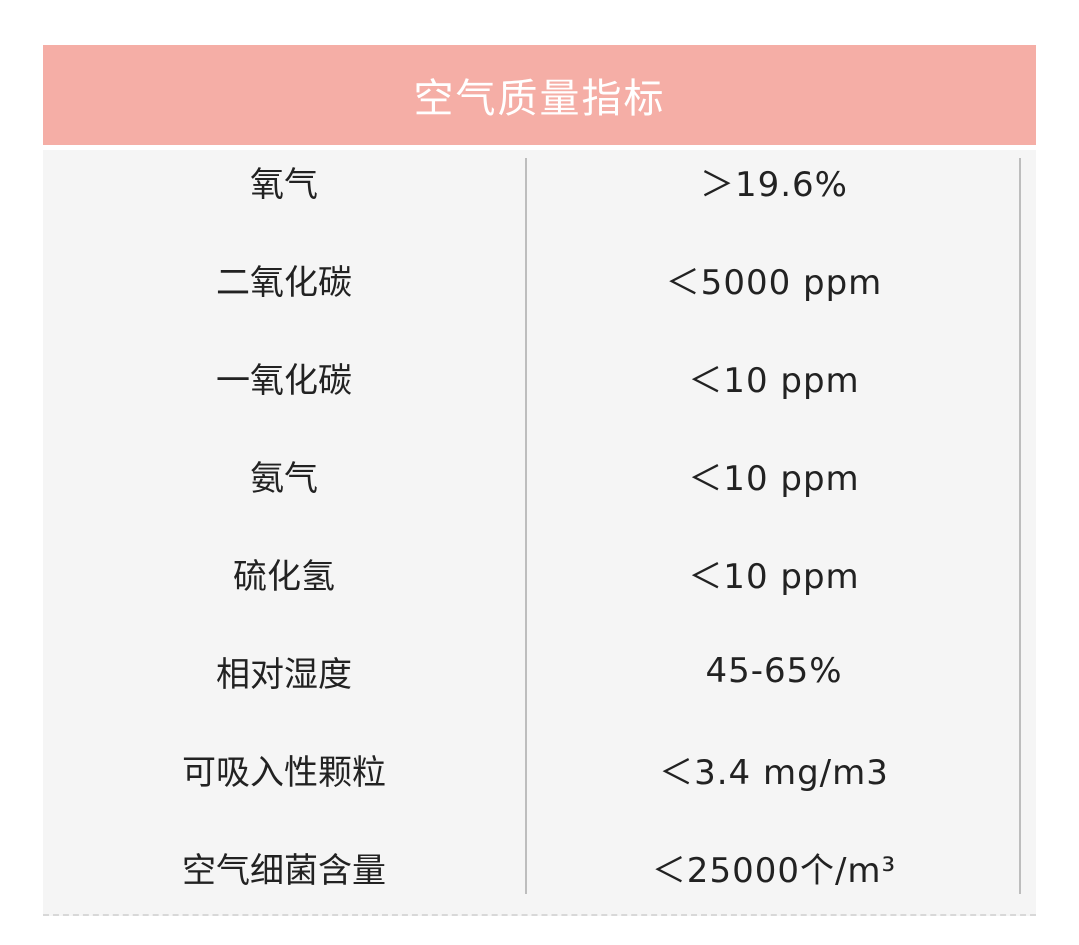 Image resolution: width=1079 pixels, height=945 pixels. Describe the element at coordinates (284, 282) in the screenshot. I see `indicator-name: 二氧化碳` at that location.